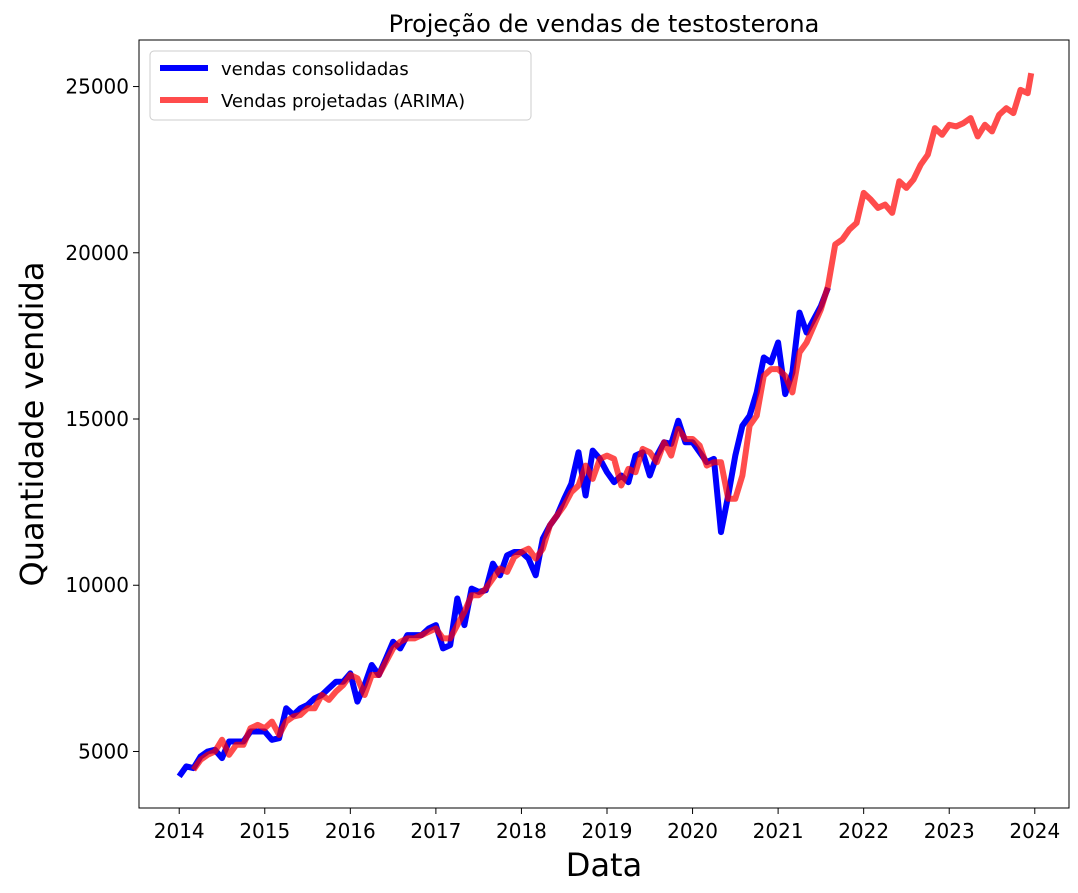  Describe the element at coordinates (97, 585) in the screenshot. I see `y-tick-label: 10000` at that location.